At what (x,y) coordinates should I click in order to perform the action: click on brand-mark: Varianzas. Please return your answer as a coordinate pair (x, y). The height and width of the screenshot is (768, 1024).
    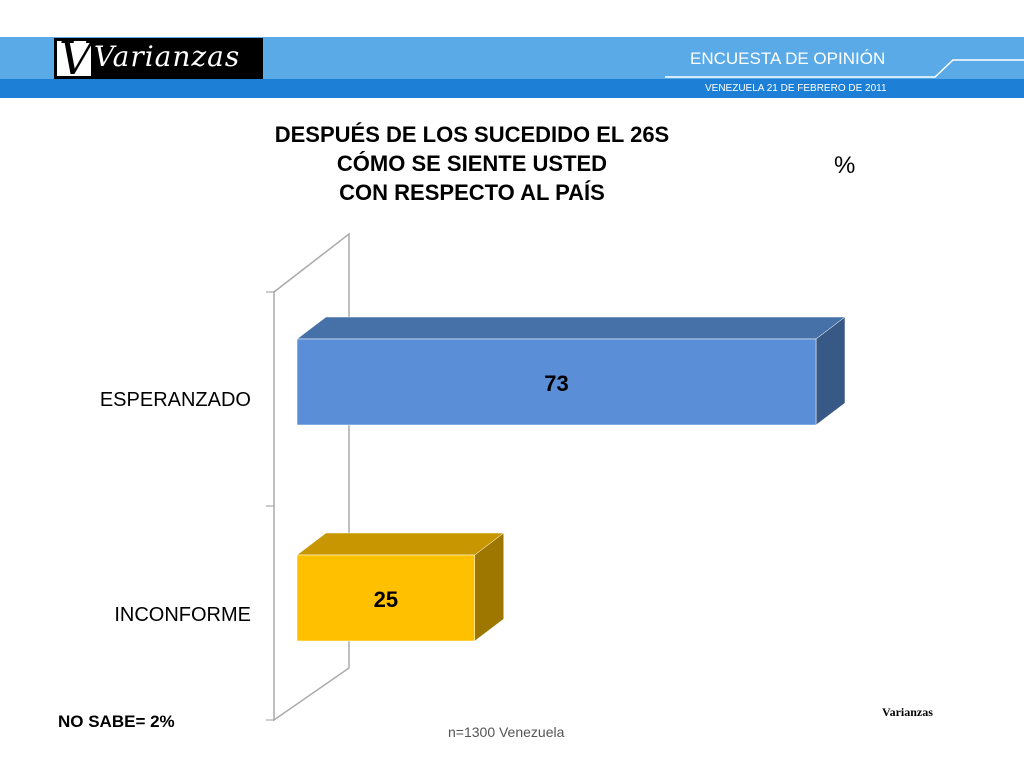
    Looking at the image, I should click on (907, 712).